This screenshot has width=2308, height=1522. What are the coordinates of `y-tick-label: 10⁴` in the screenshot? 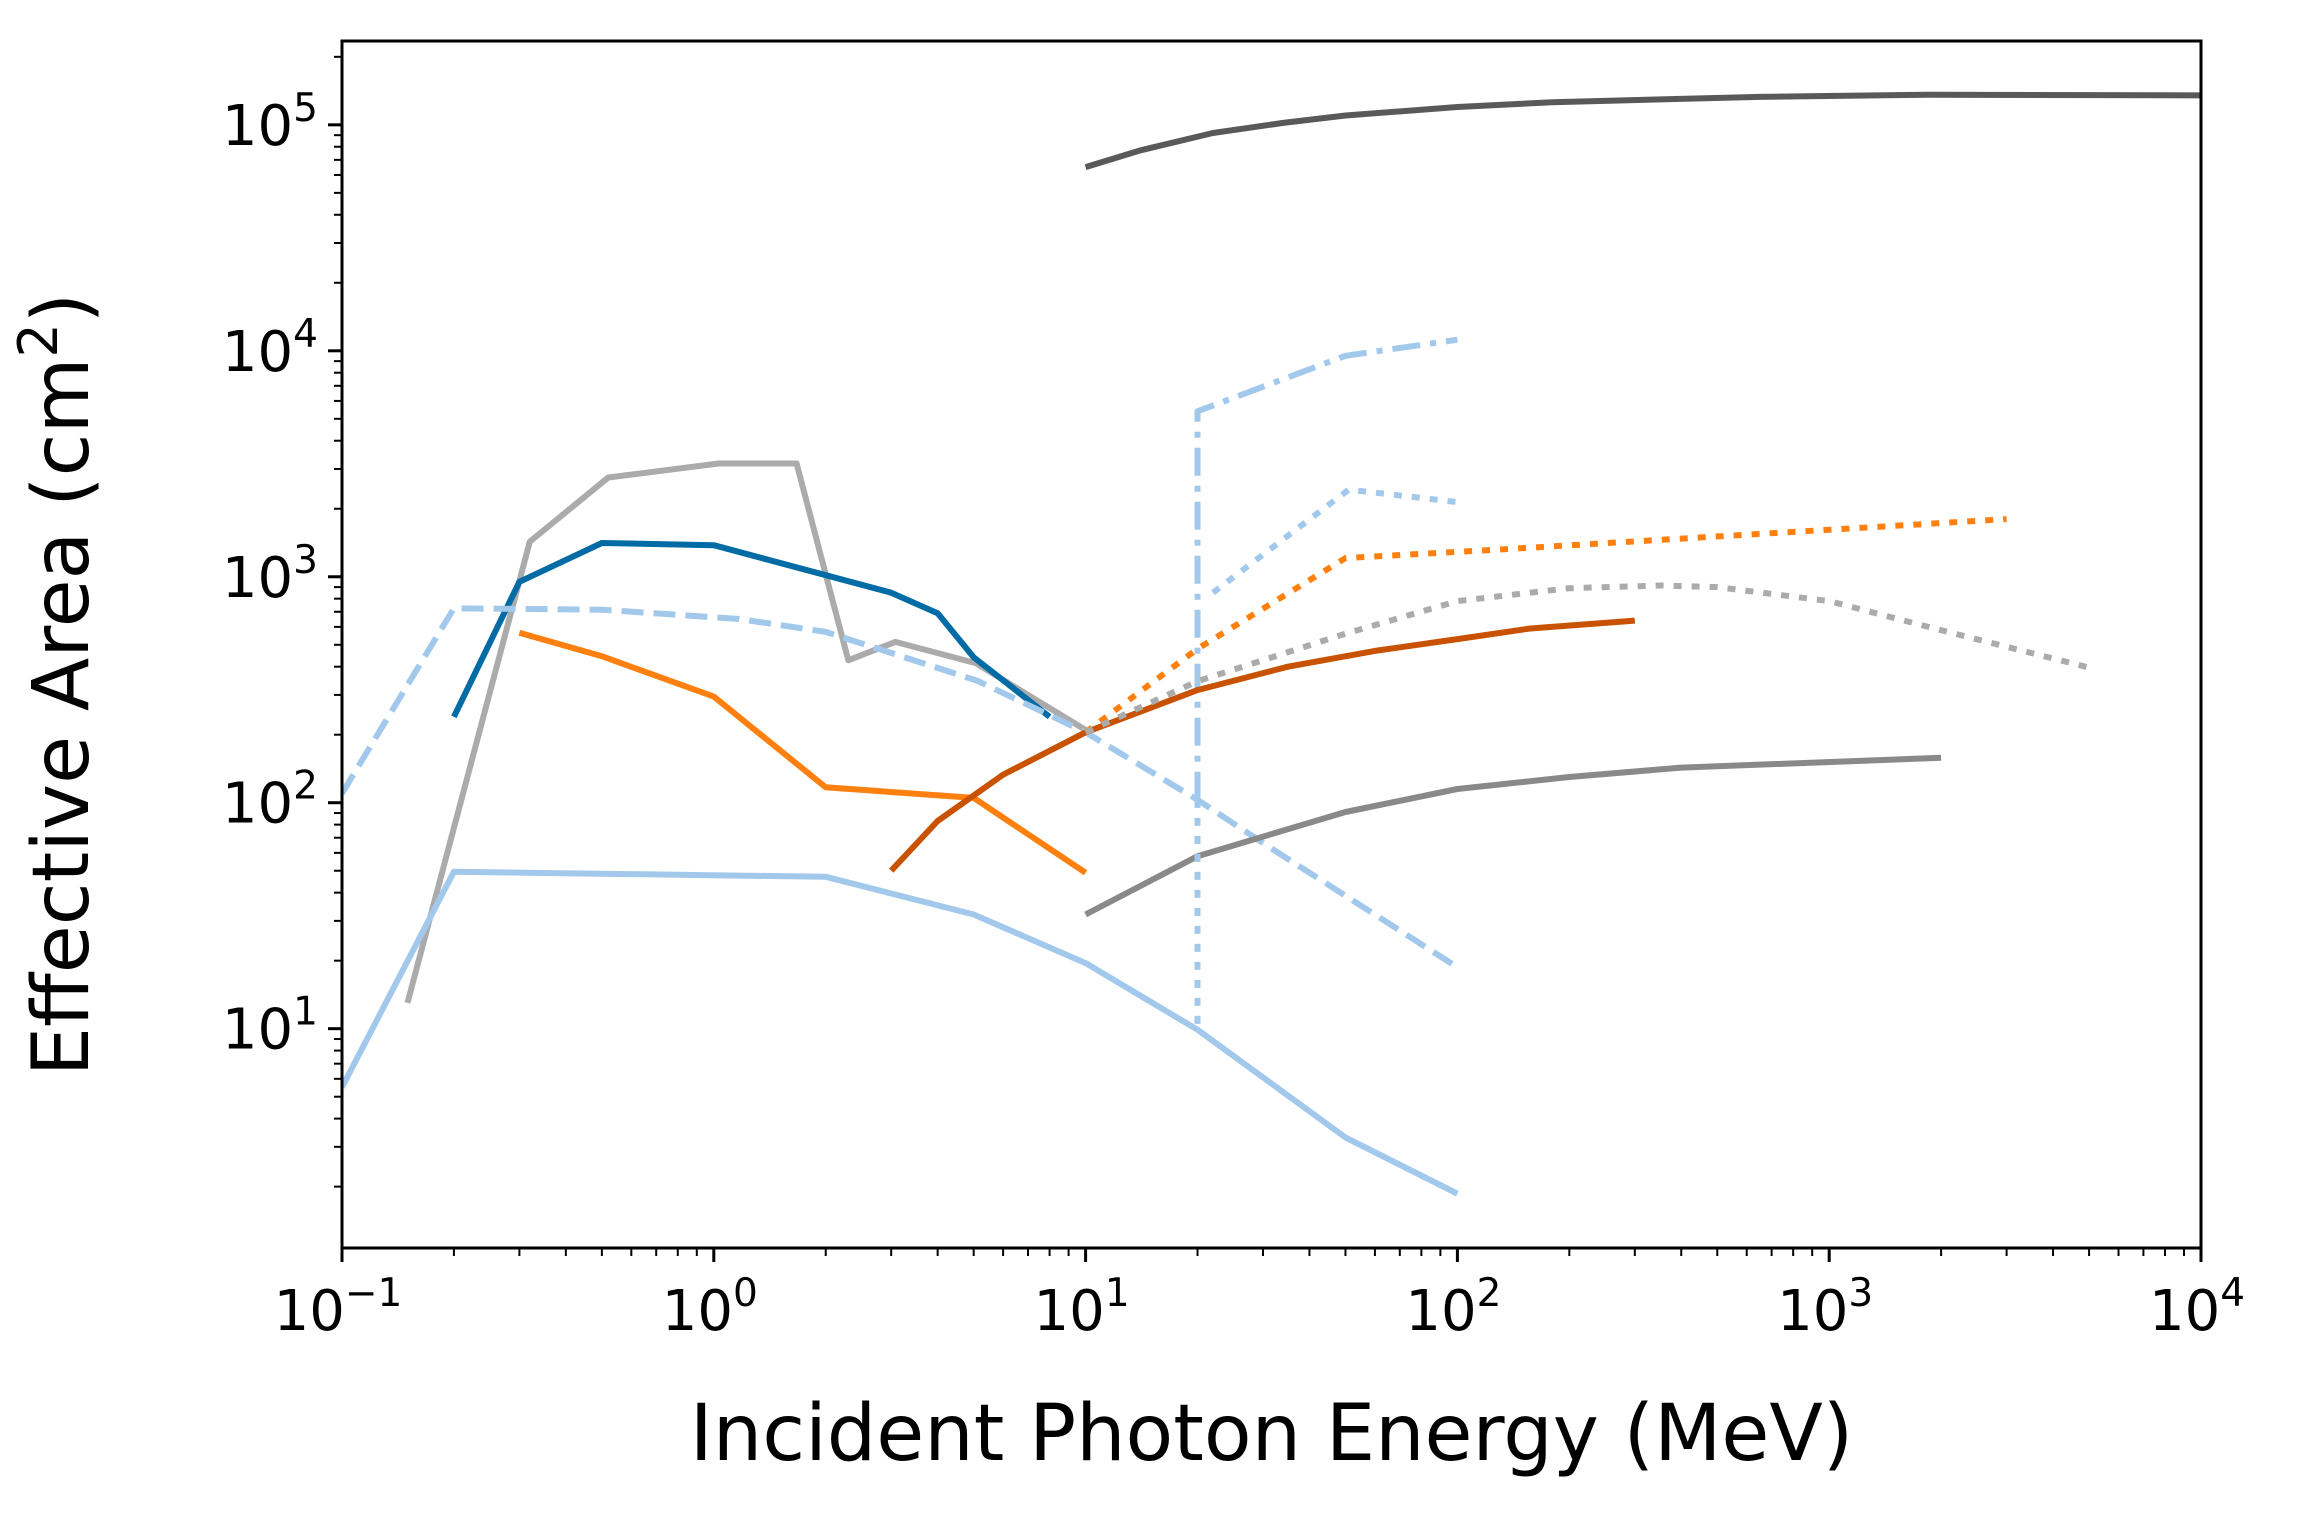 It's located at (270, 348).